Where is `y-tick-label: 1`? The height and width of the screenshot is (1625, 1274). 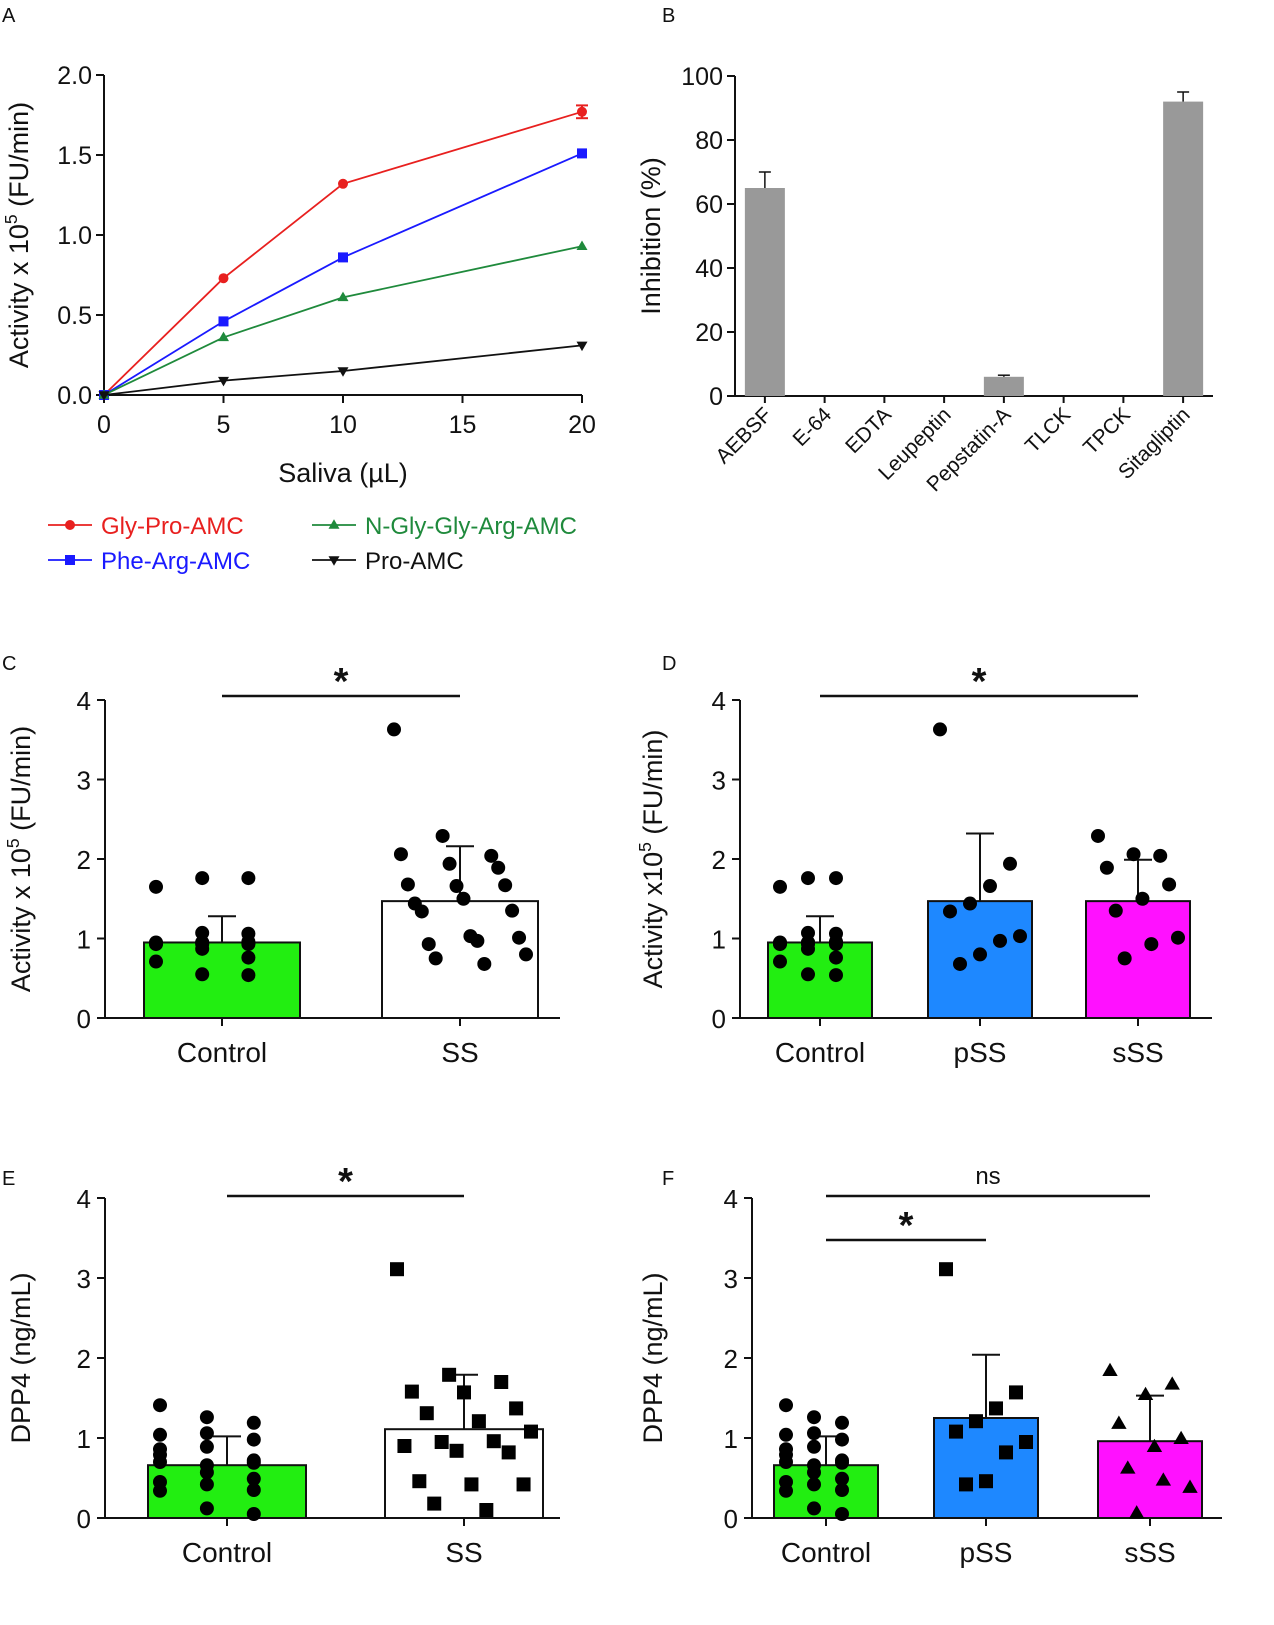
y-tick-label: 1 is located at coordinates (719, 940).